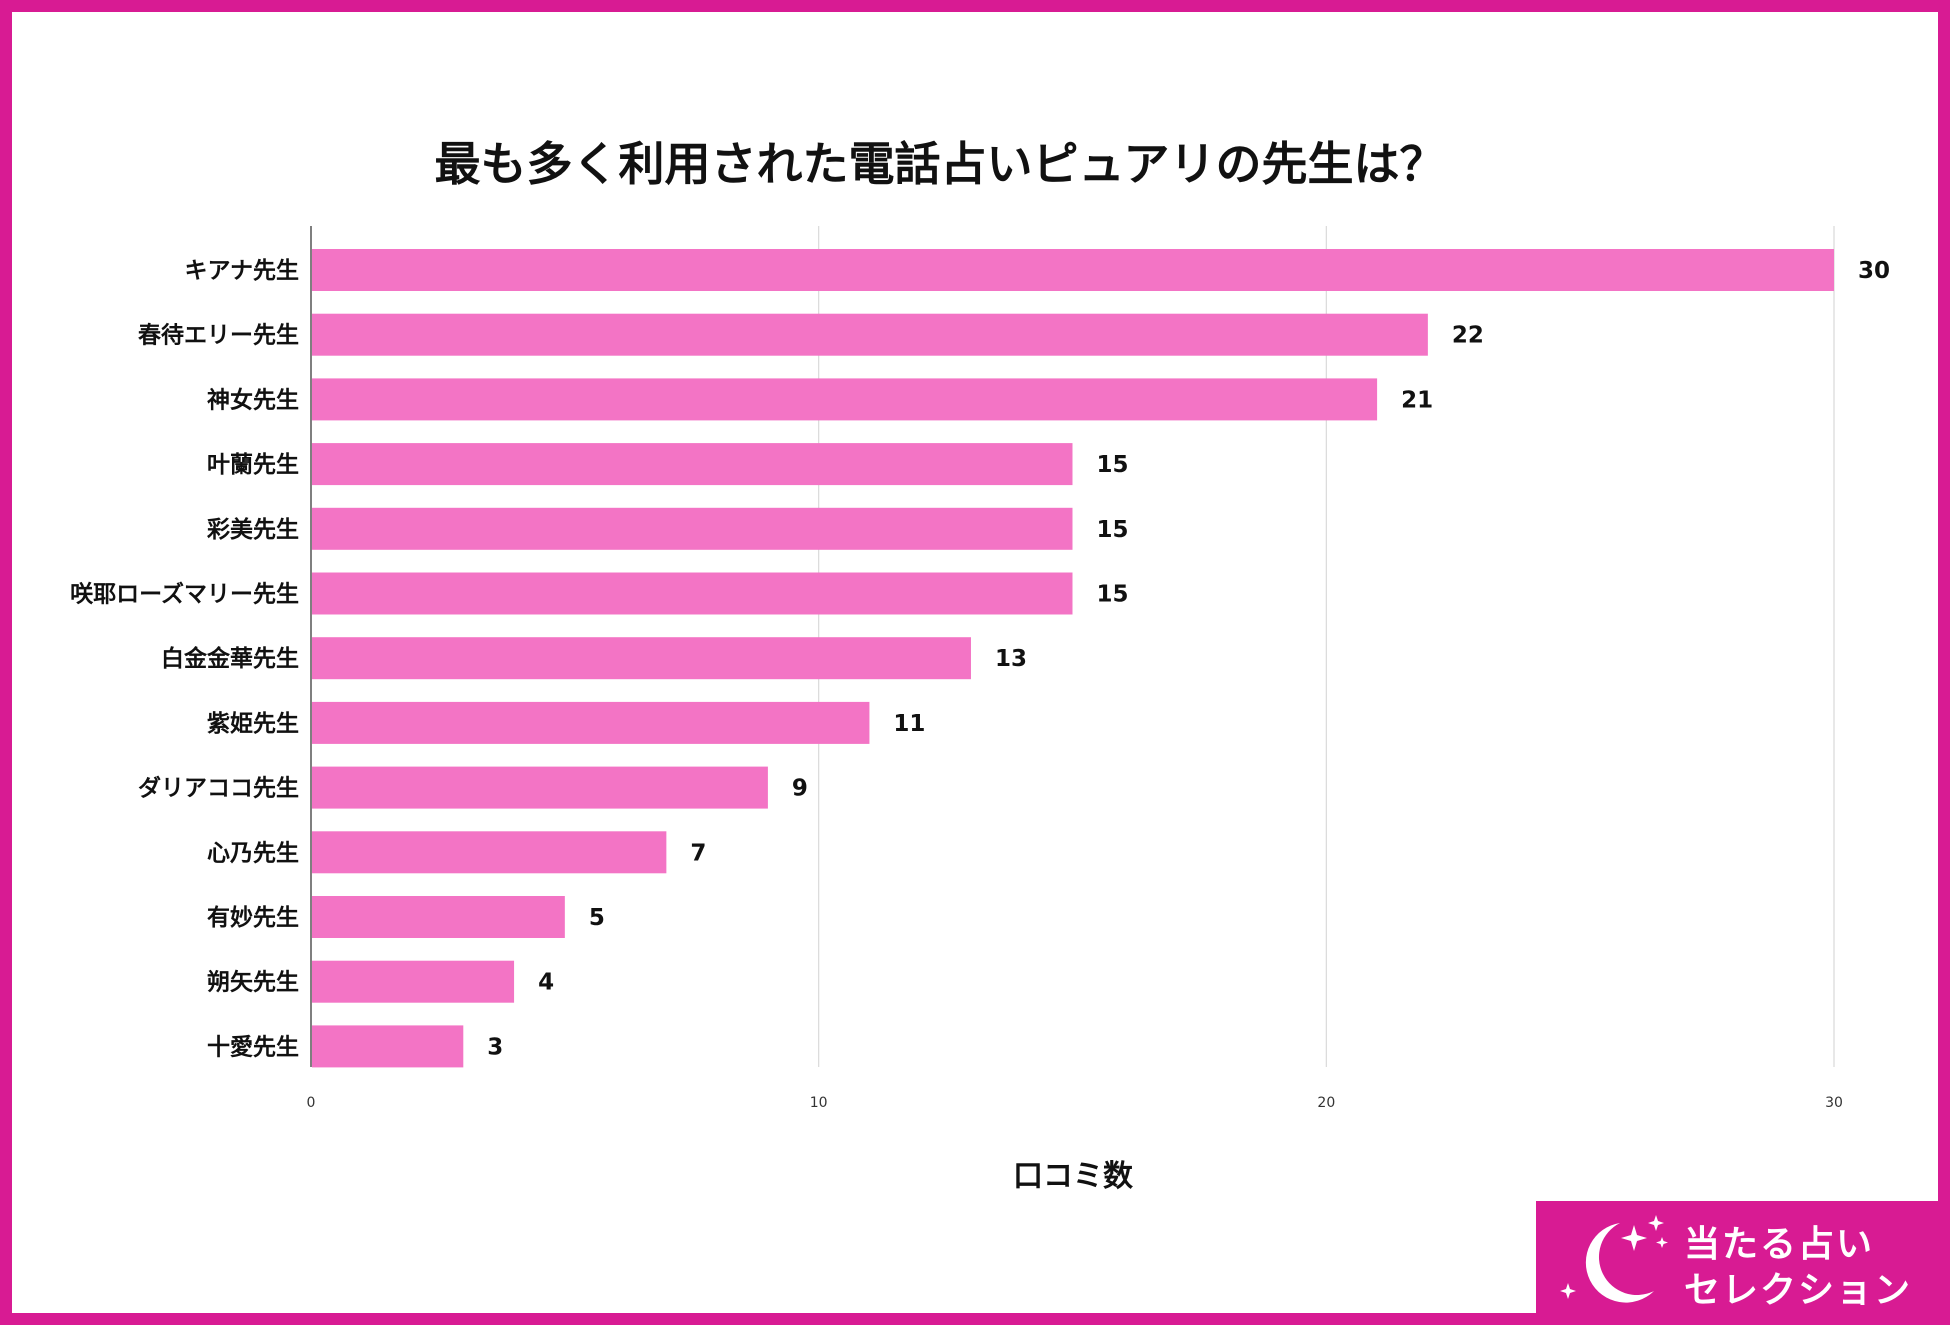 Image resolution: width=1950 pixels, height=1325 pixels. I want to click on value-label-11: 5, so click(597, 918).